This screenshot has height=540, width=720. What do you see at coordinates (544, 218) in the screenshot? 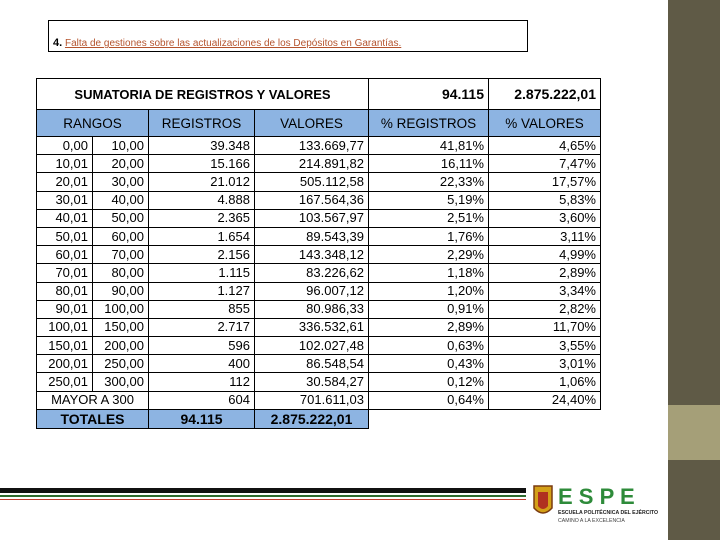
I see `table-cell: 3,60%` at bounding box center [544, 218].